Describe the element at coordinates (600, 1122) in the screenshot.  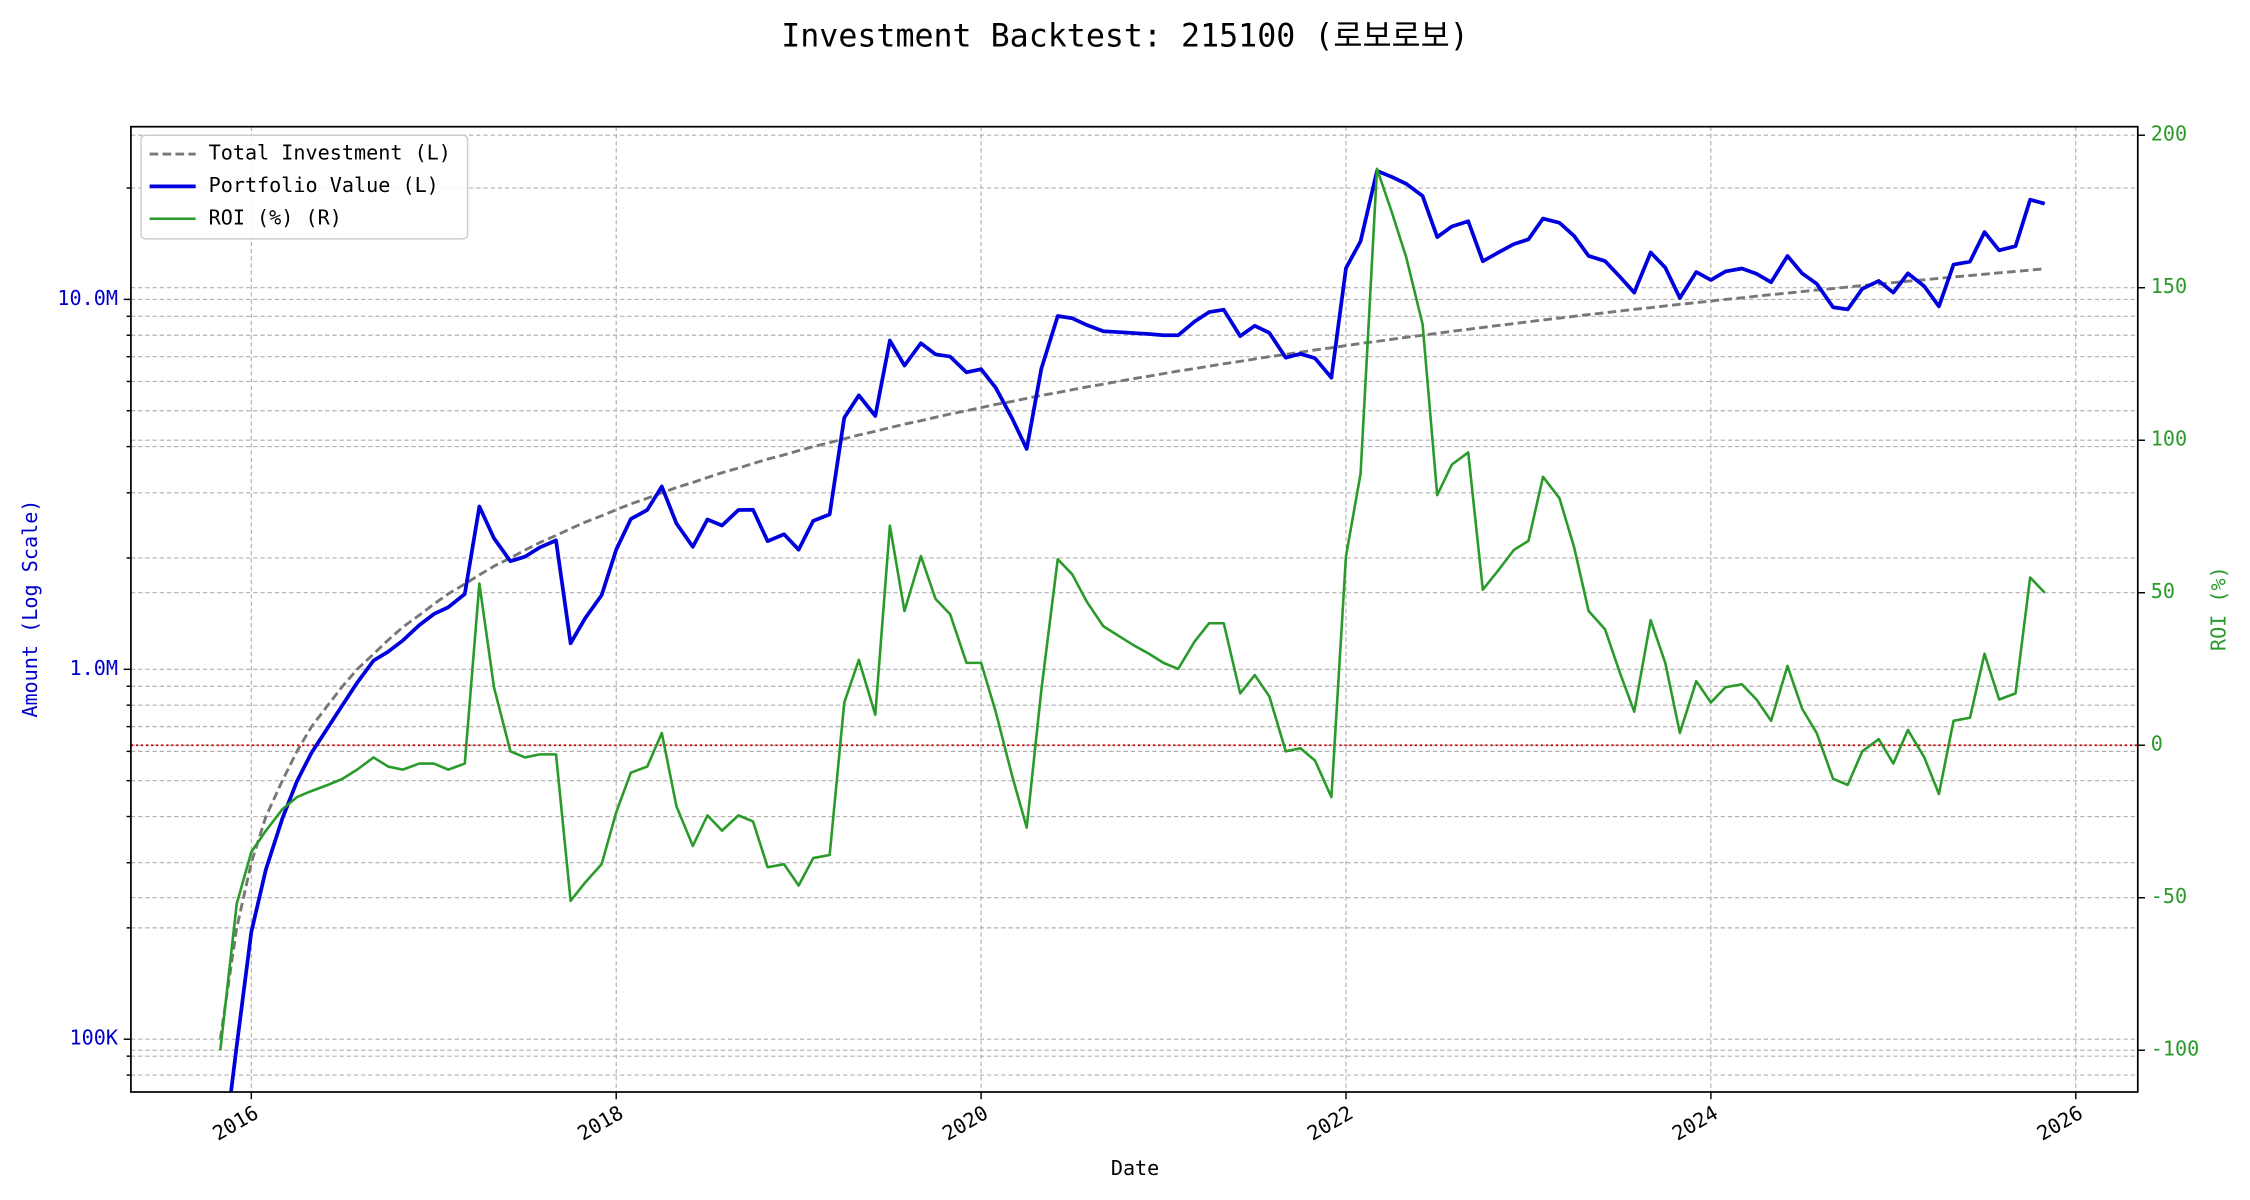
I see `x-tick-label: 2018` at that location.